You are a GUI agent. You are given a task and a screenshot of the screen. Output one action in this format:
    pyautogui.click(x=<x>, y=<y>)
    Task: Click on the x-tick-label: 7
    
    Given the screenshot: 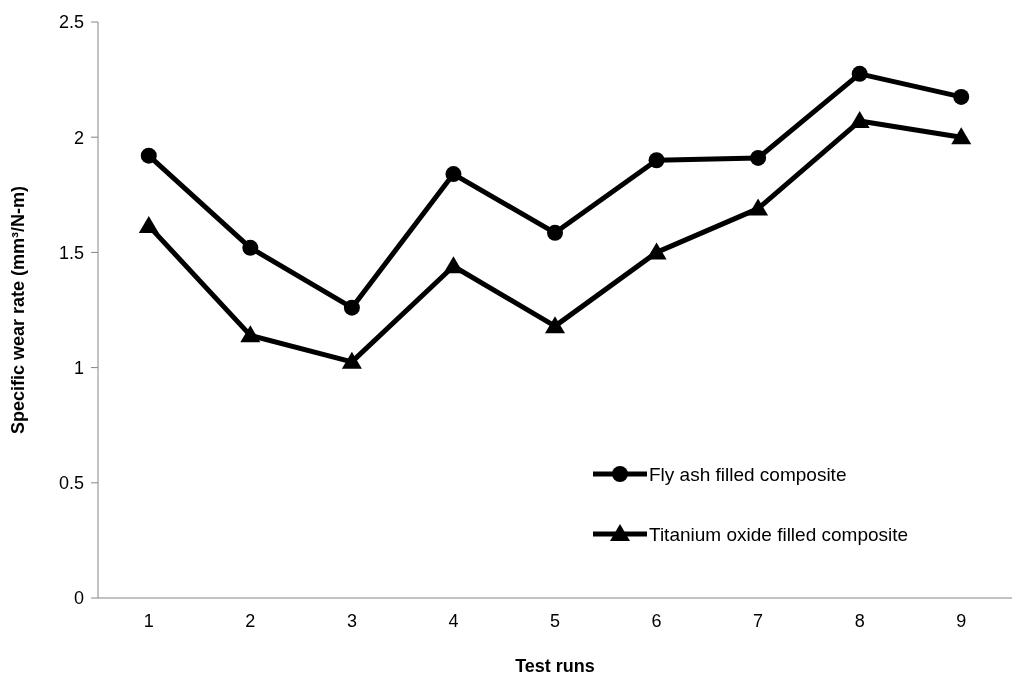 What is the action you would take?
    pyautogui.click(x=758, y=621)
    